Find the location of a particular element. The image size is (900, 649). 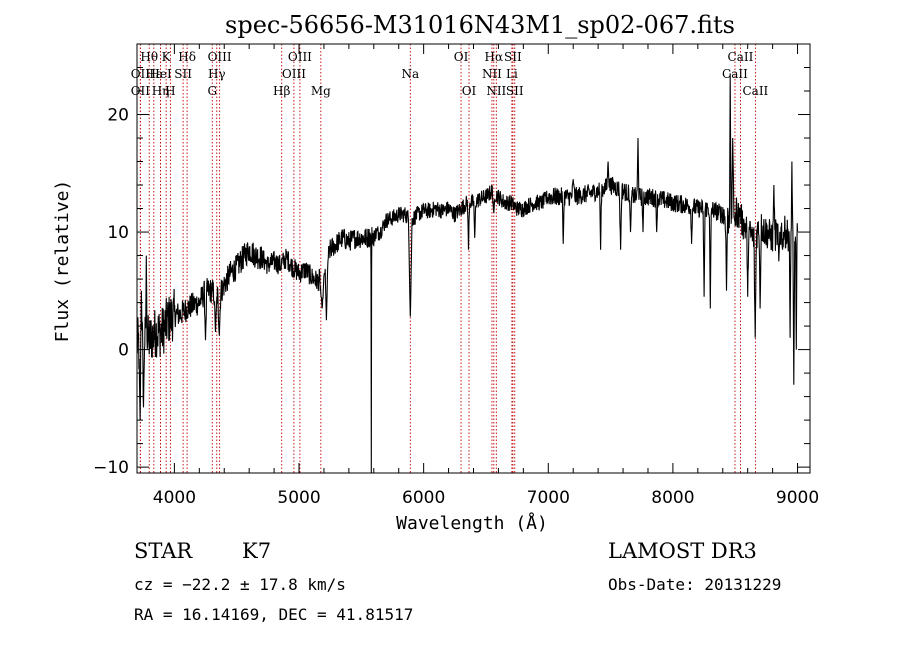

line-marker-label: Na is located at coordinates (410, 74).